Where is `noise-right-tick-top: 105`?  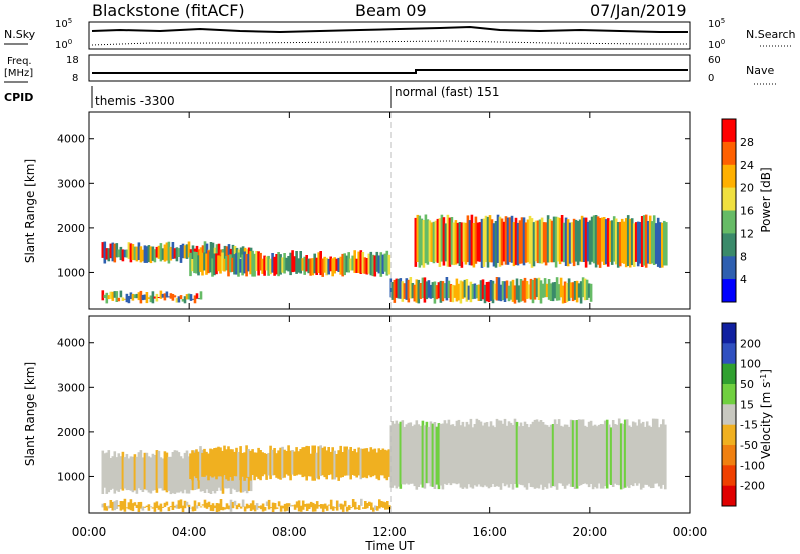 noise-right-tick-top: 105 is located at coordinates (716, 23).